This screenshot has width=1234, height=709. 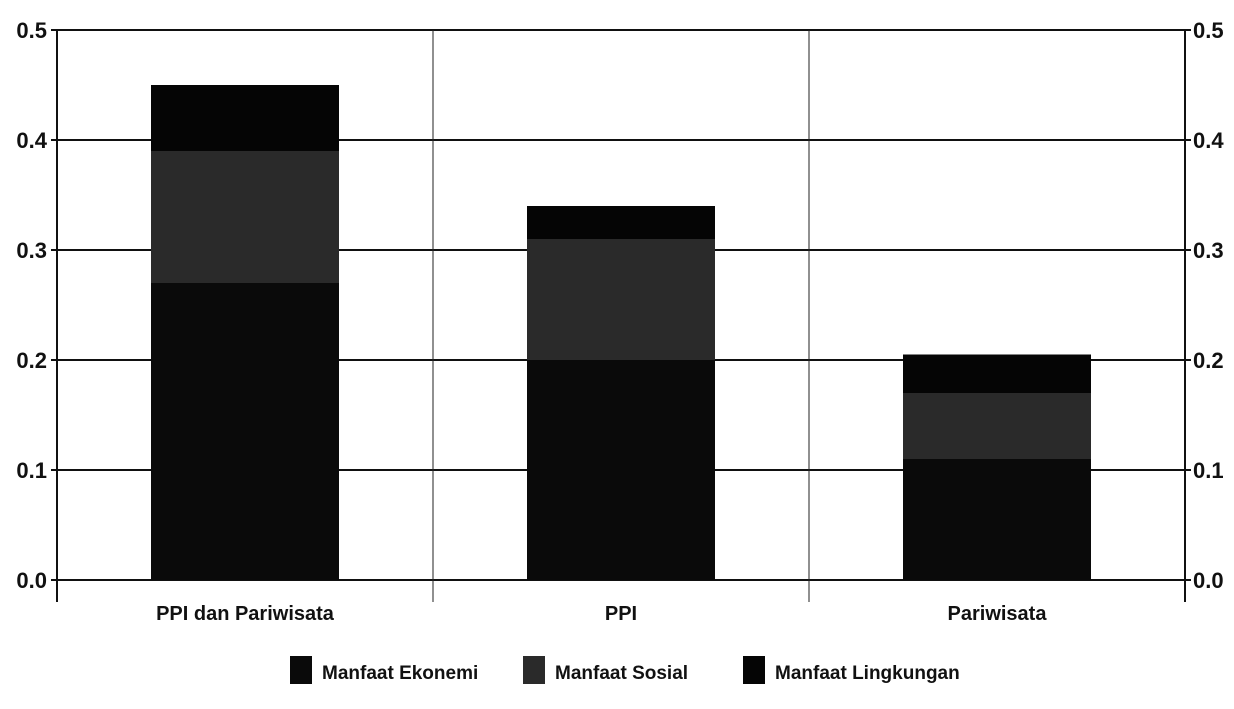 What do you see at coordinates (31, 140) in the screenshot?
I see `y-tick-label-left: 0.4` at bounding box center [31, 140].